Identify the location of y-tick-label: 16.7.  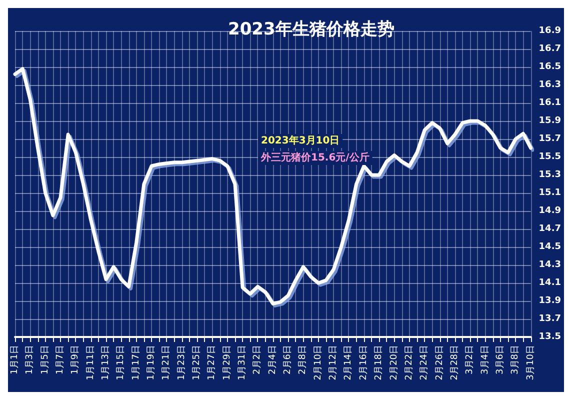
(550, 49).